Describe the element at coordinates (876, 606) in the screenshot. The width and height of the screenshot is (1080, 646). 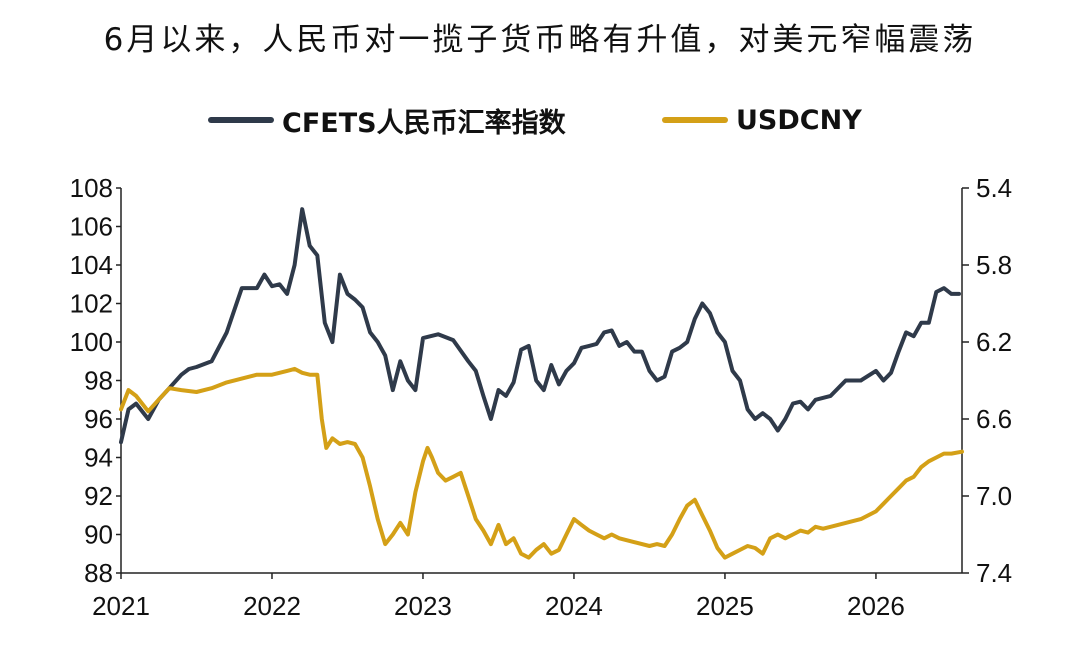
I see `x-tick-label: 2026` at that location.